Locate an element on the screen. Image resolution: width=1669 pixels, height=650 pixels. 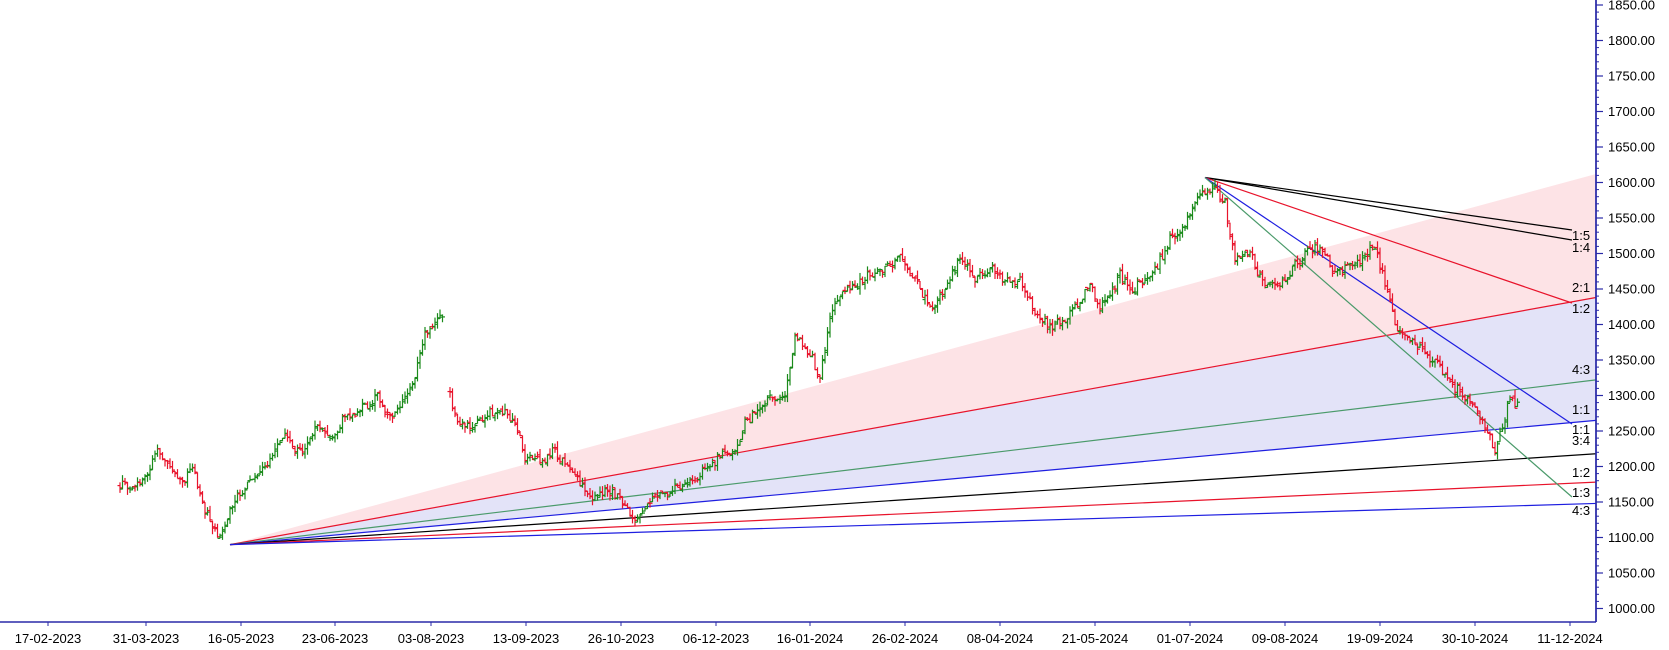
y-tick-label: 1350.00 is located at coordinates (1631, 360).